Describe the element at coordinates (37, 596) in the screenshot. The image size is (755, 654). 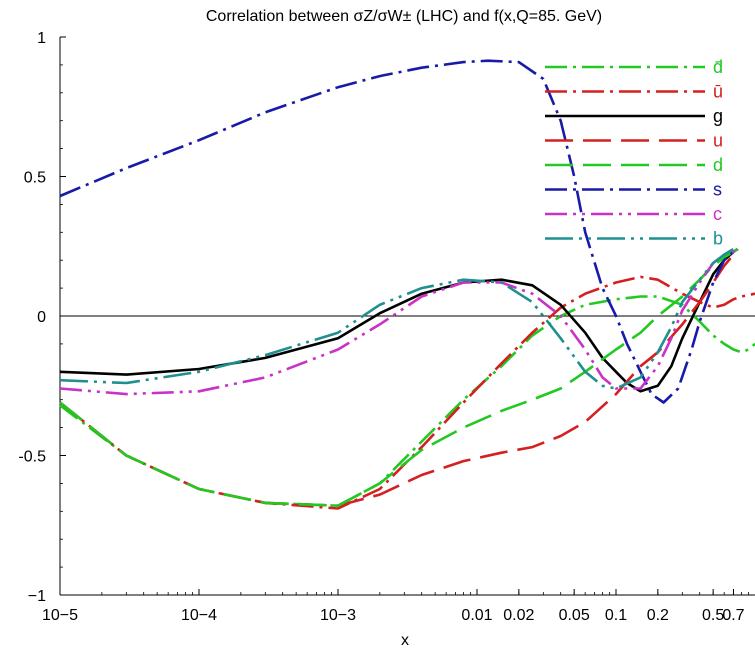
I see `y-tick-label: −1` at that location.